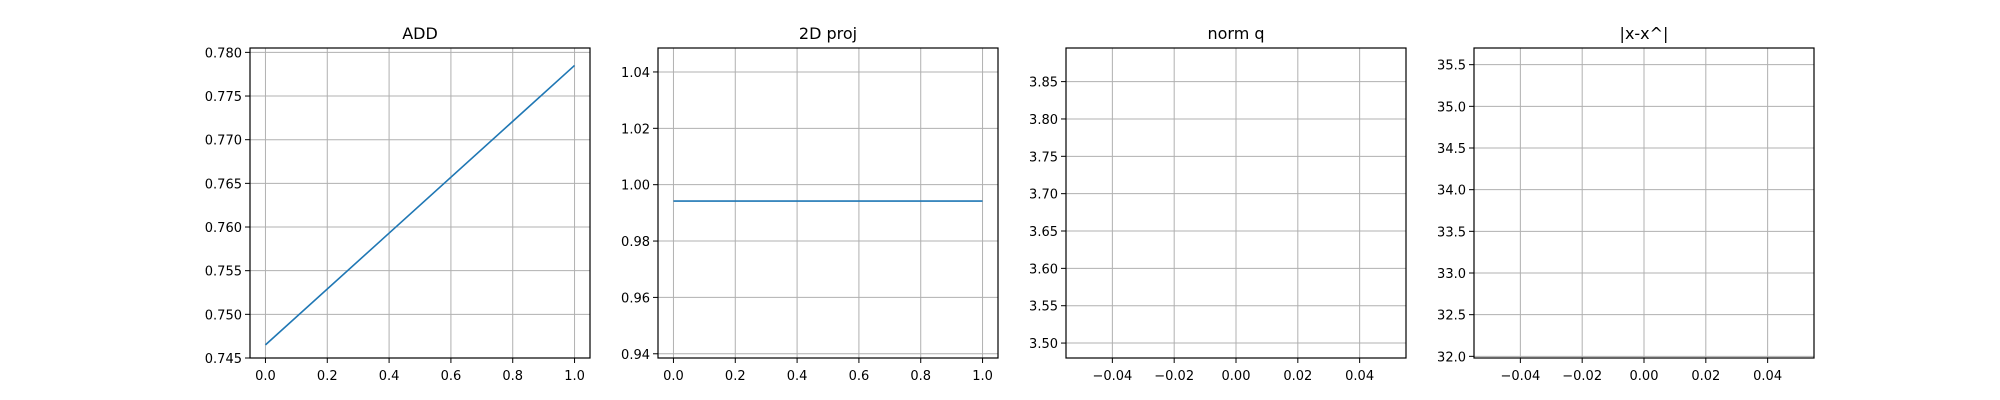  Describe the element at coordinates (1043, 120) in the screenshot. I see `y-tick-label: 3.80` at that location.